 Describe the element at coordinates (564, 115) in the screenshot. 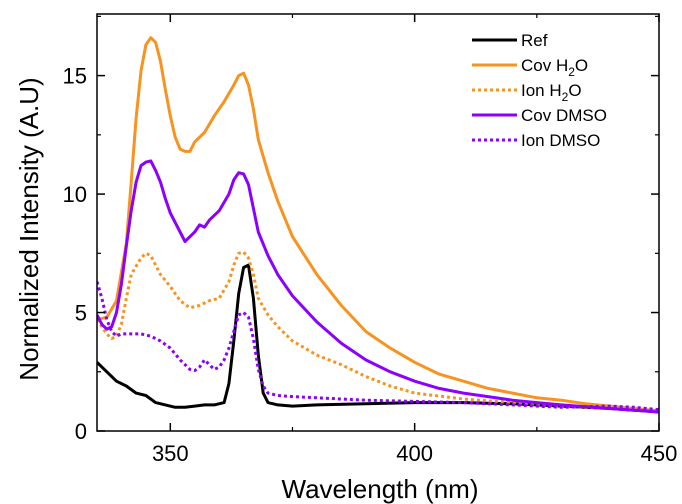

I see `legend-label-3: Cov DMSO` at that location.